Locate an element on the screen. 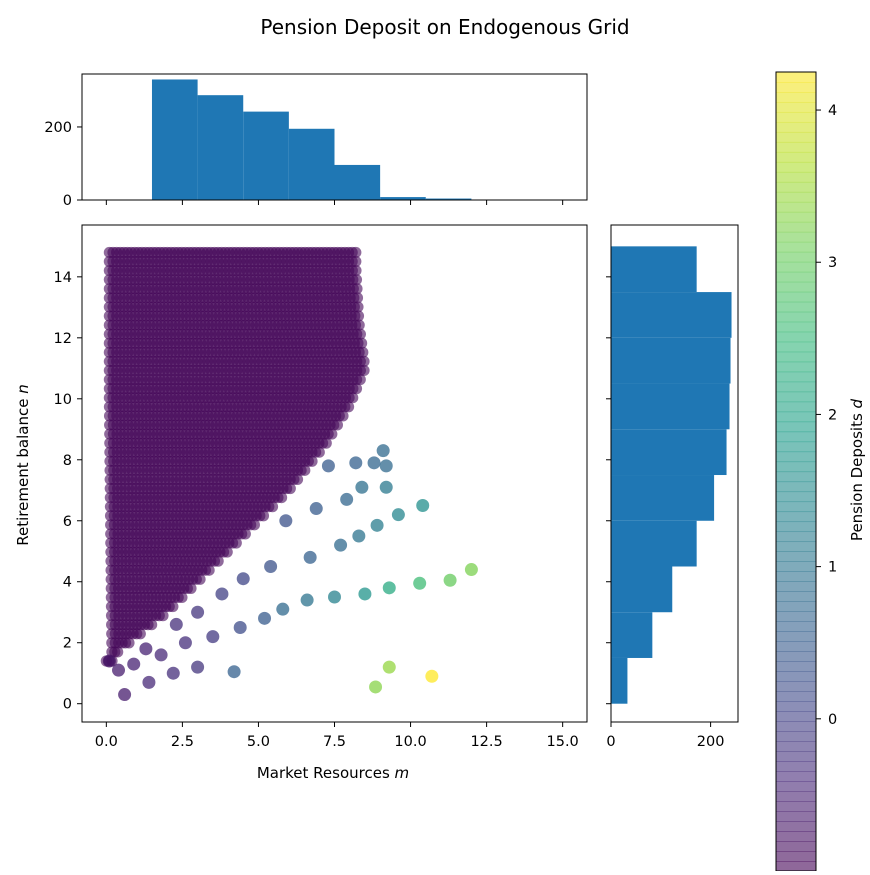 The image size is (870, 875). top-histogram: 0 200 is located at coordinates (316, 141).